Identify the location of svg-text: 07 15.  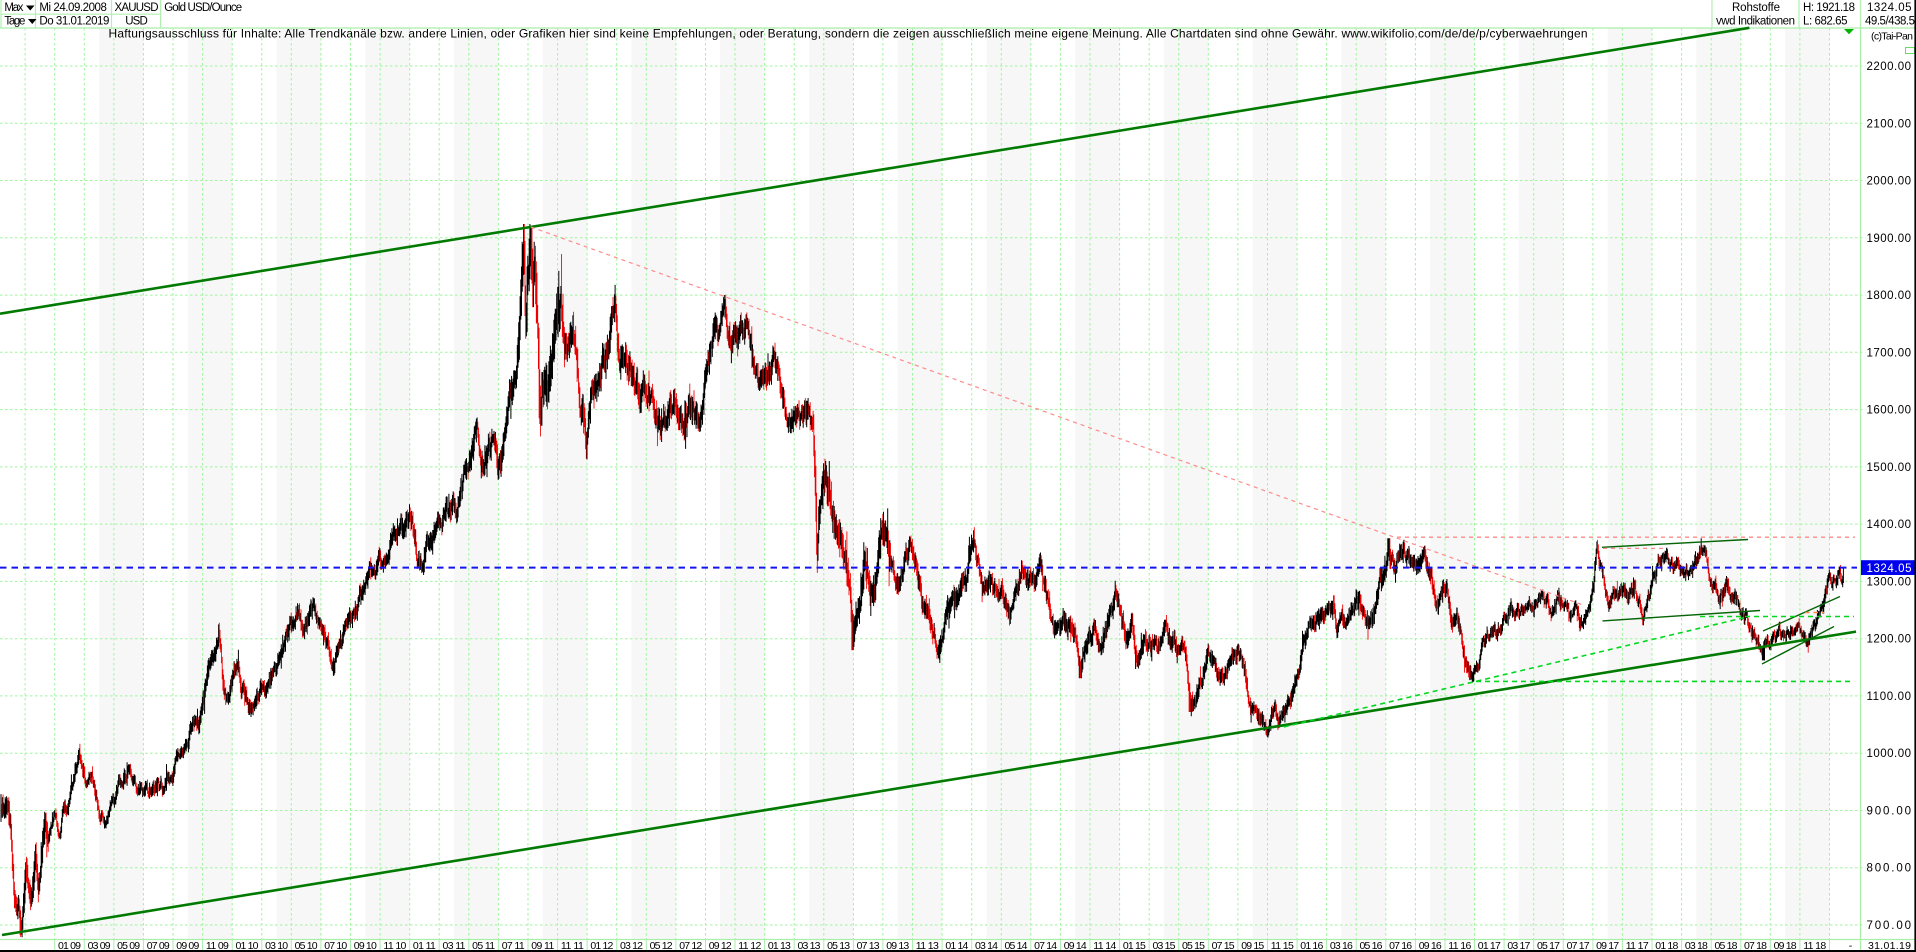
(1223, 946).